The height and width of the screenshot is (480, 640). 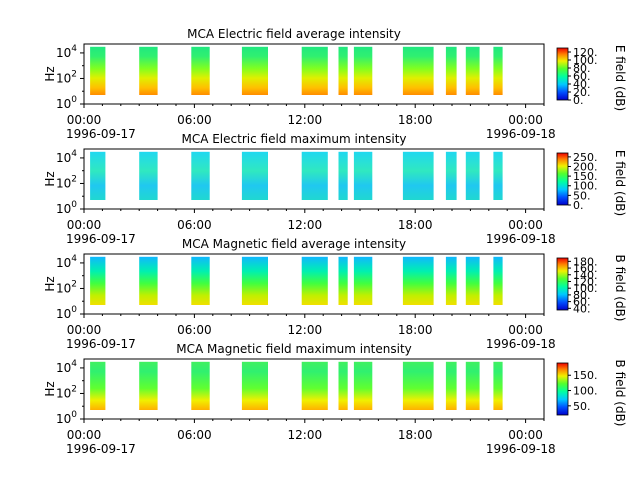 I want to click on chart-title: MCA Magnetic field average intensity, so click(x=294, y=244).